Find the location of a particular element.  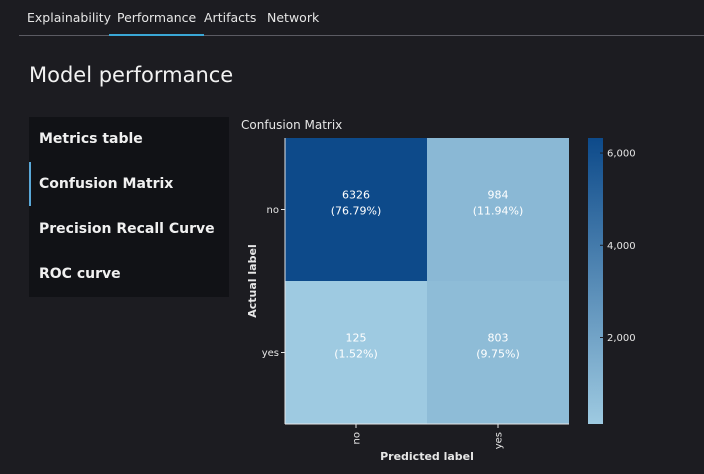

tab-network: Network is located at coordinates (293, 17).